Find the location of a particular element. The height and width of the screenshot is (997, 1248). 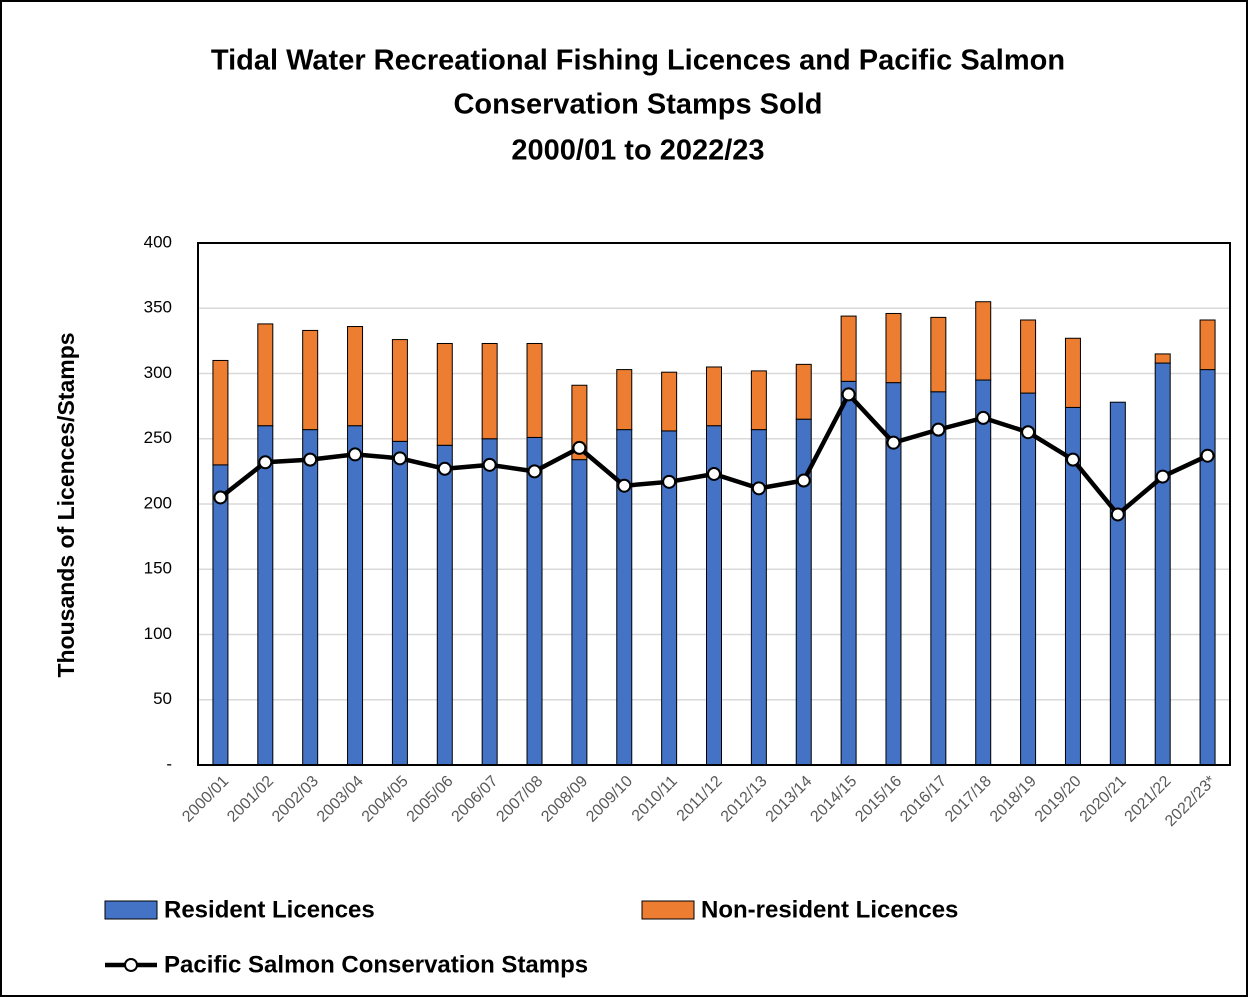

y-tick-label: 100 is located at coordinates (158, 633).